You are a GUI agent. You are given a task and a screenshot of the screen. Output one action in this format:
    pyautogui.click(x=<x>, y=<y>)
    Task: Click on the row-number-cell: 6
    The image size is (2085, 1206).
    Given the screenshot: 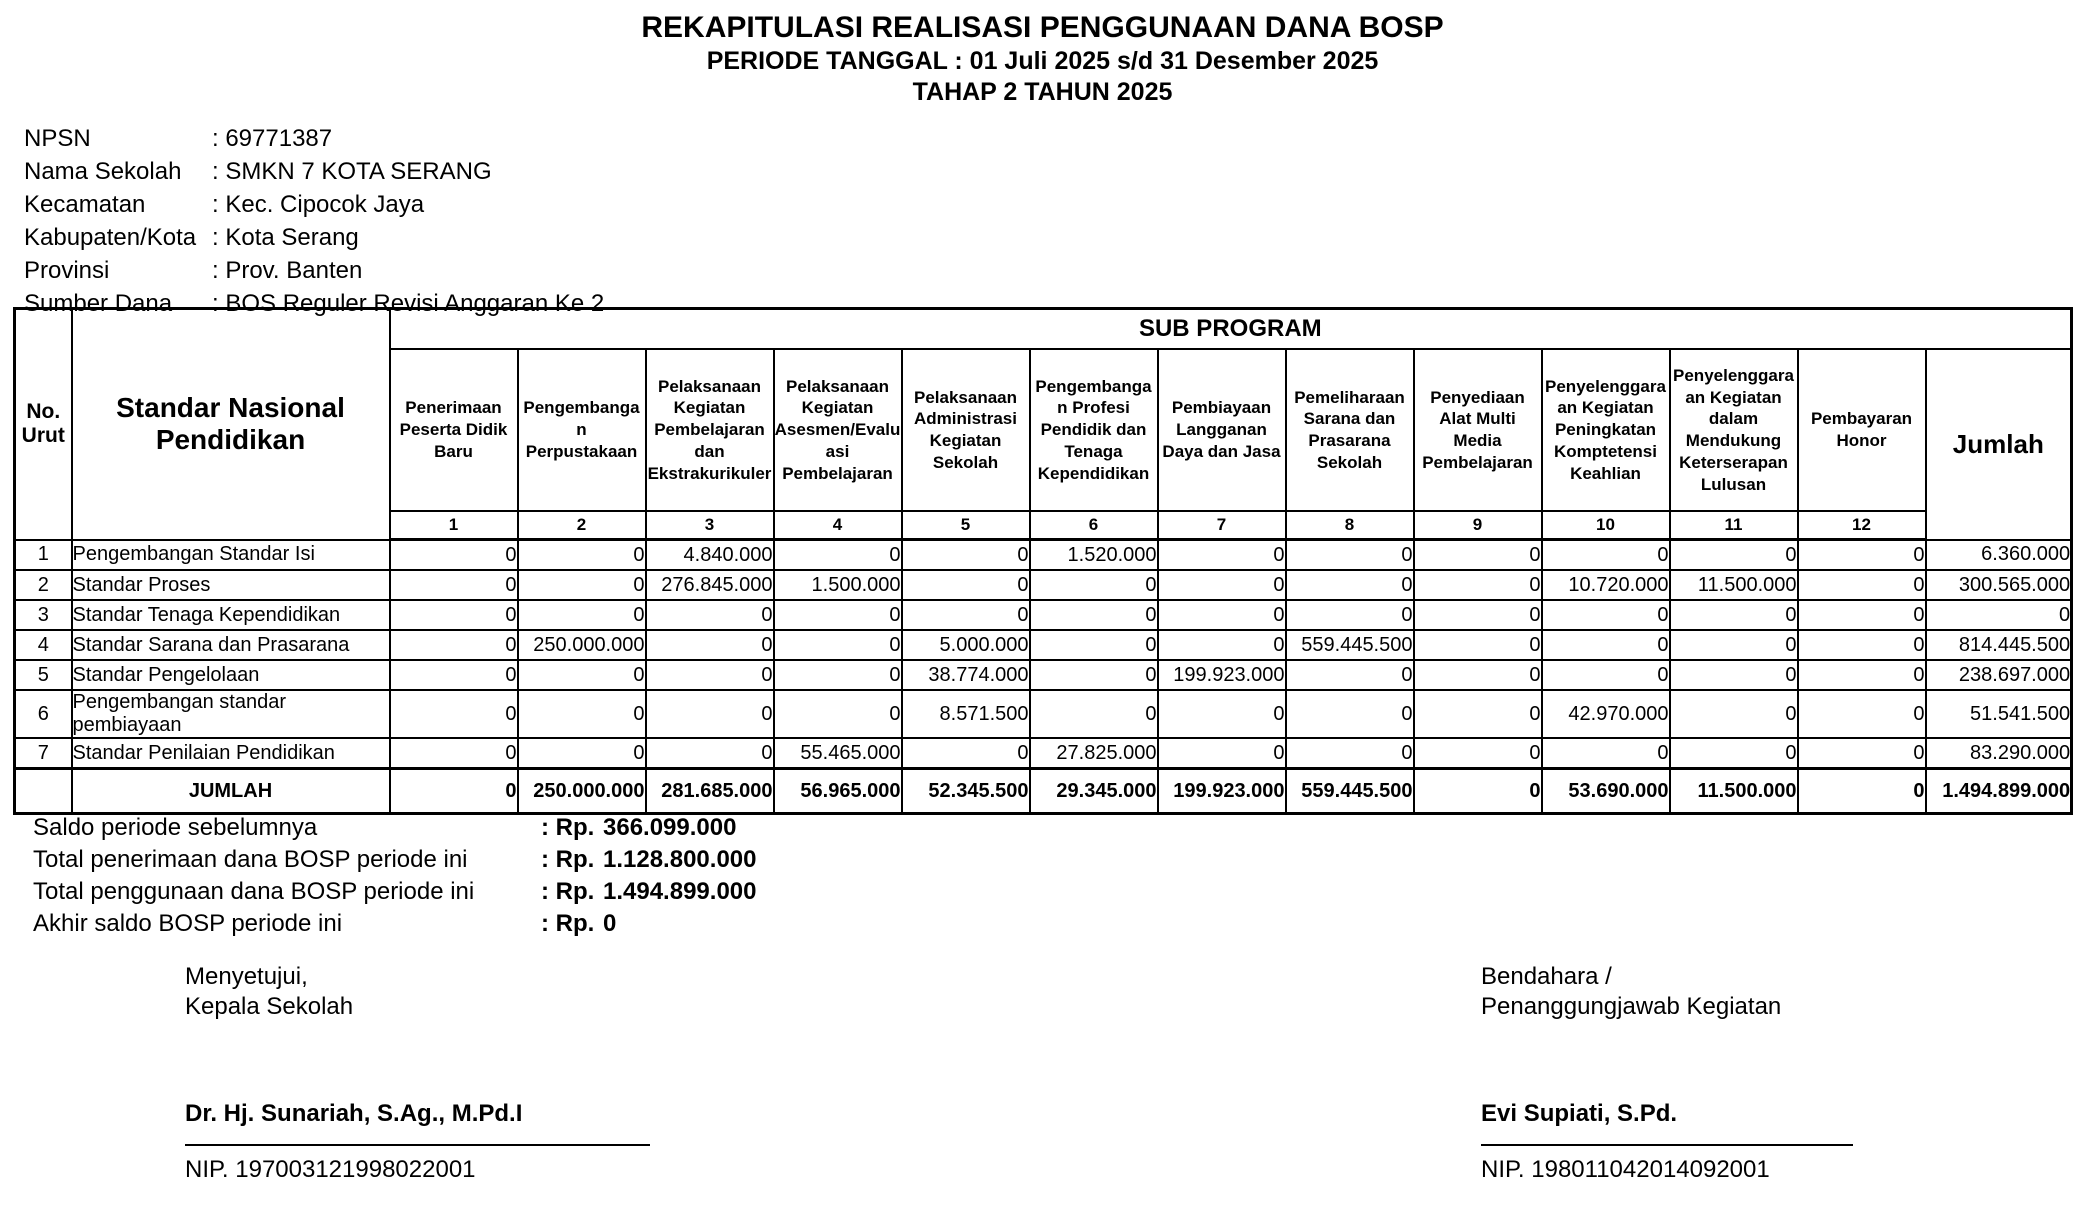 What is the action you would take?
    pyautogui.click(x=43, y=714)
    